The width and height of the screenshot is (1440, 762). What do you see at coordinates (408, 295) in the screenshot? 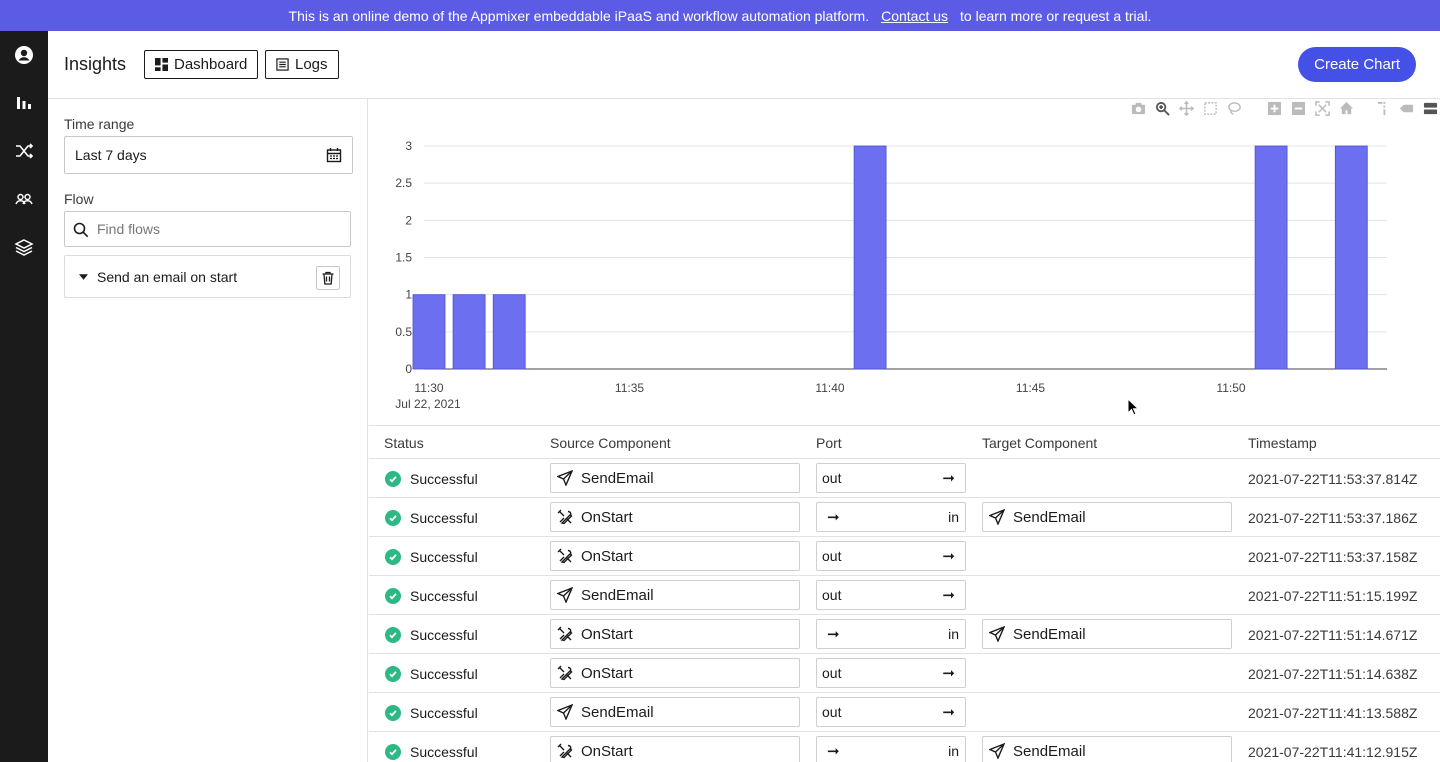
I see `y-tick-label: 1` at bounding box center [408, 295].